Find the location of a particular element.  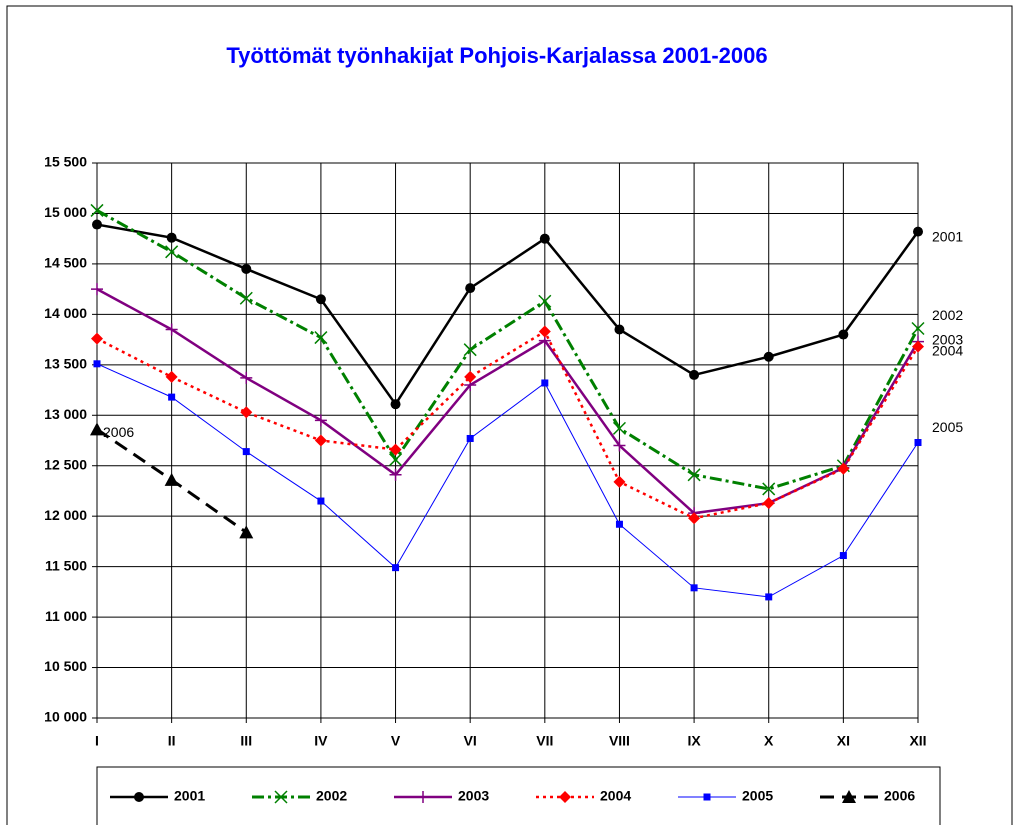

x-tick-label: VII is located at coordinates (544, 741).